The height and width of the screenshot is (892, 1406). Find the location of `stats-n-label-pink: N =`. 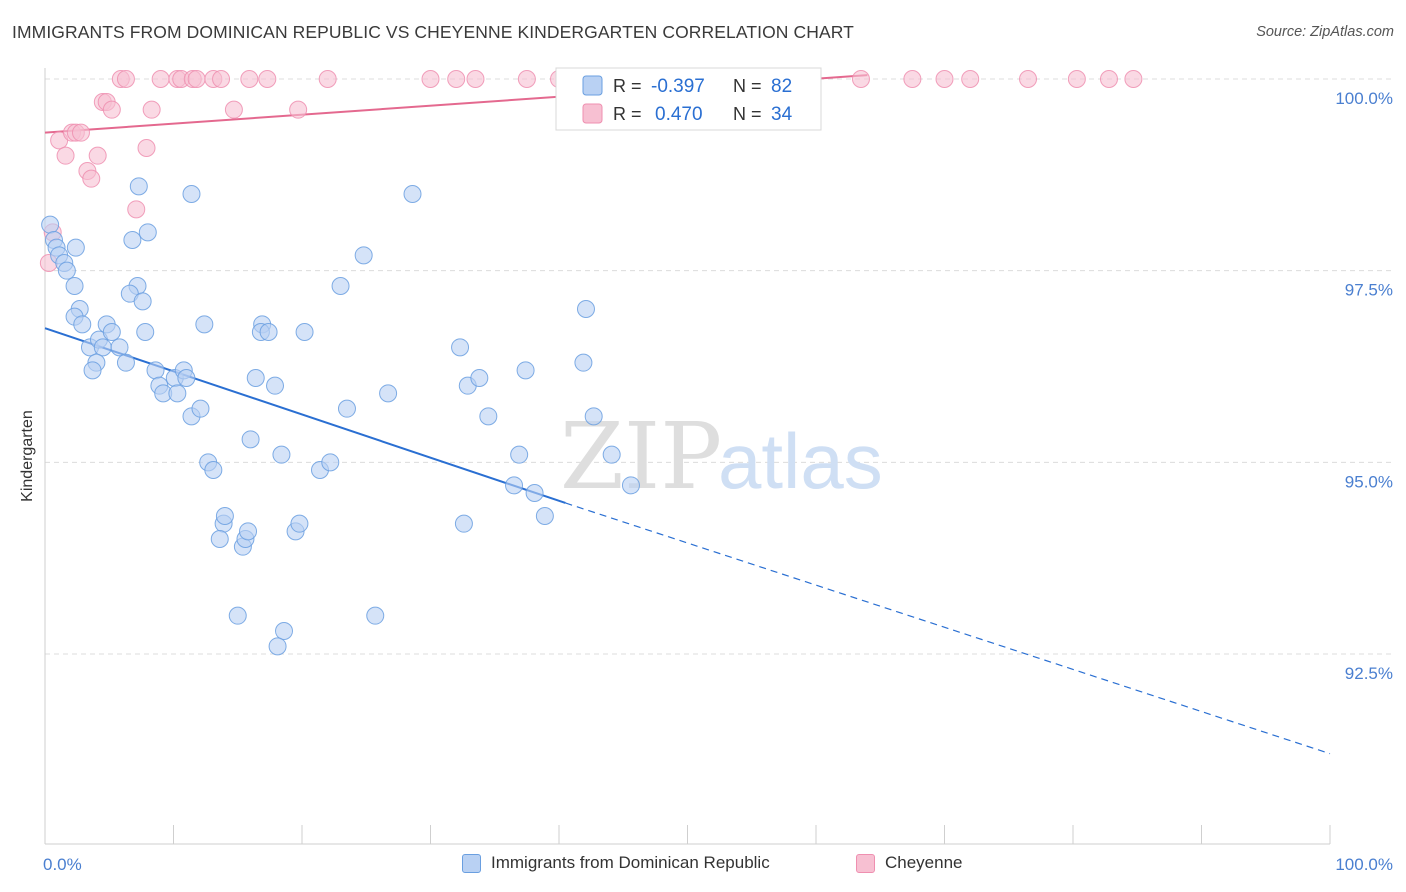

stats-n-label-pink: N = is located at coordinates (747, 114).